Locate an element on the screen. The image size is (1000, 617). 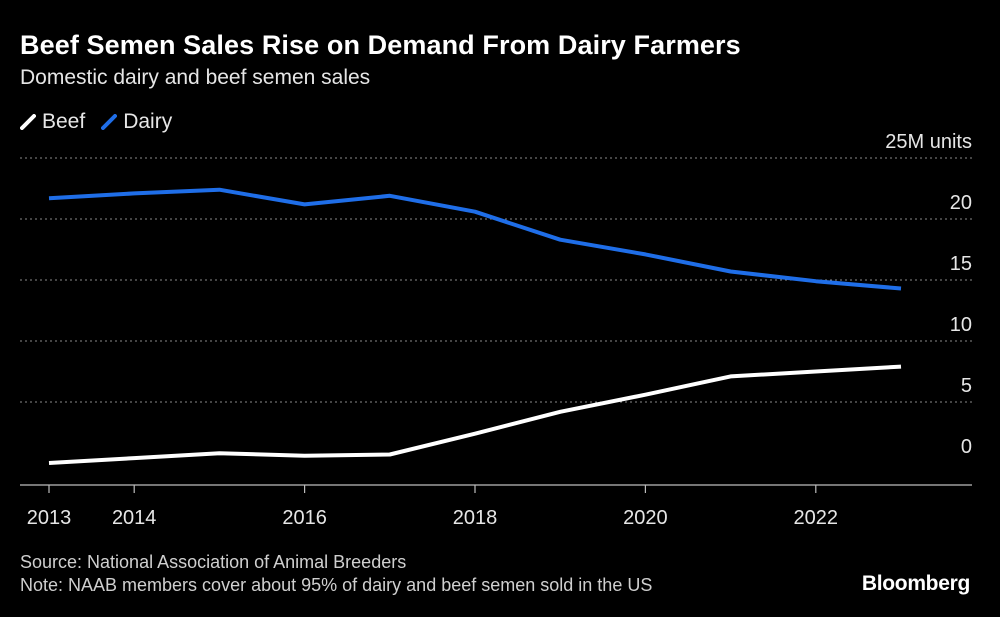
x-tick-label-2013: 2013 is located at coordinates (49, 518).